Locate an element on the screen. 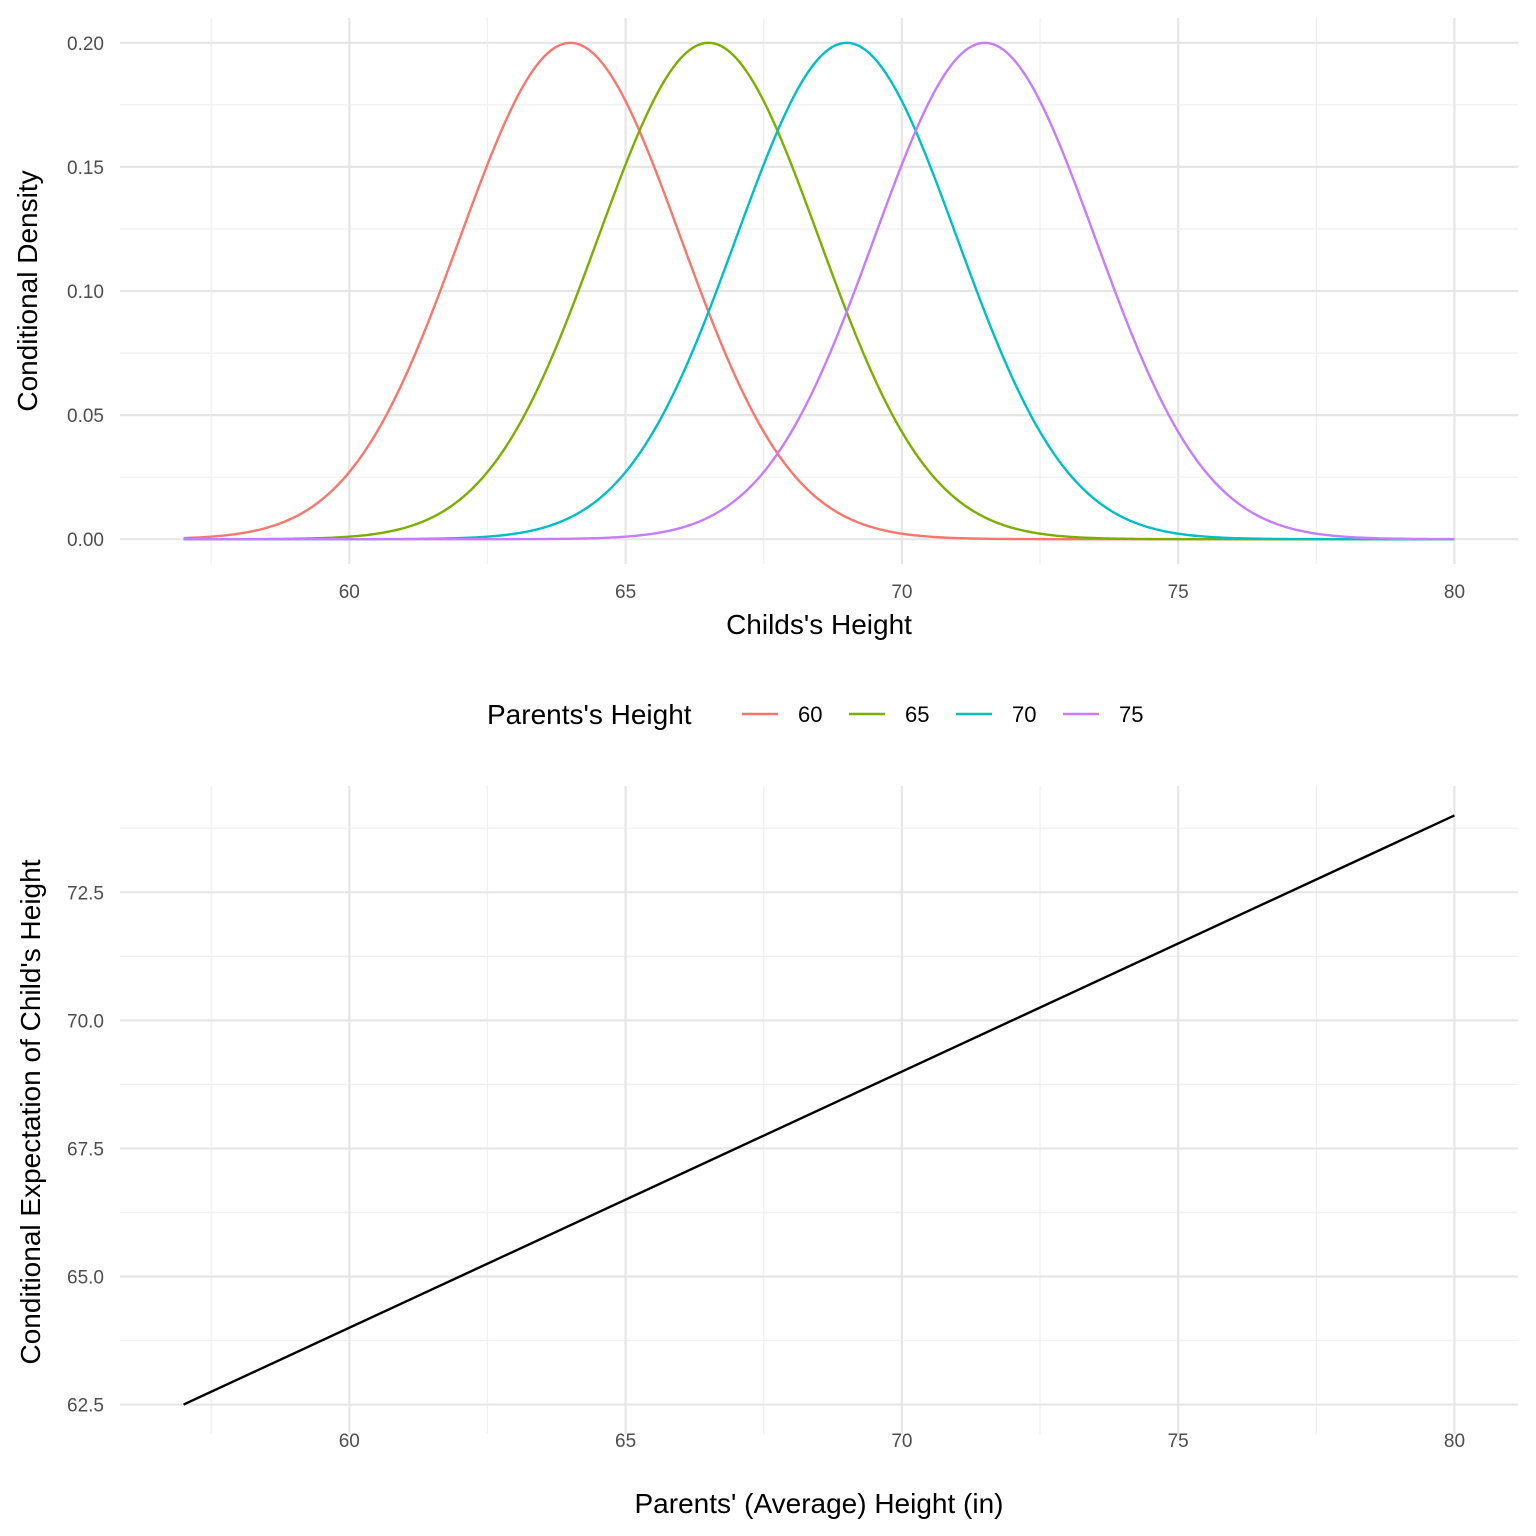  density-x-tick-labels: 60 65 70 75 80 is located at coordinates (902, 592).